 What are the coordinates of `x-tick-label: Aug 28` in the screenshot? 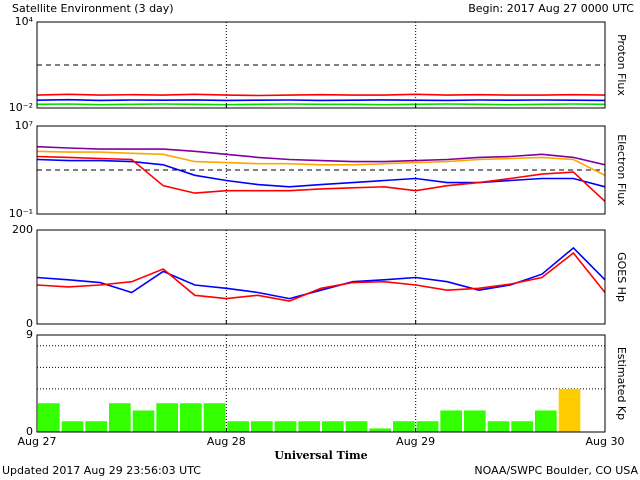 It's located at (226, 441).